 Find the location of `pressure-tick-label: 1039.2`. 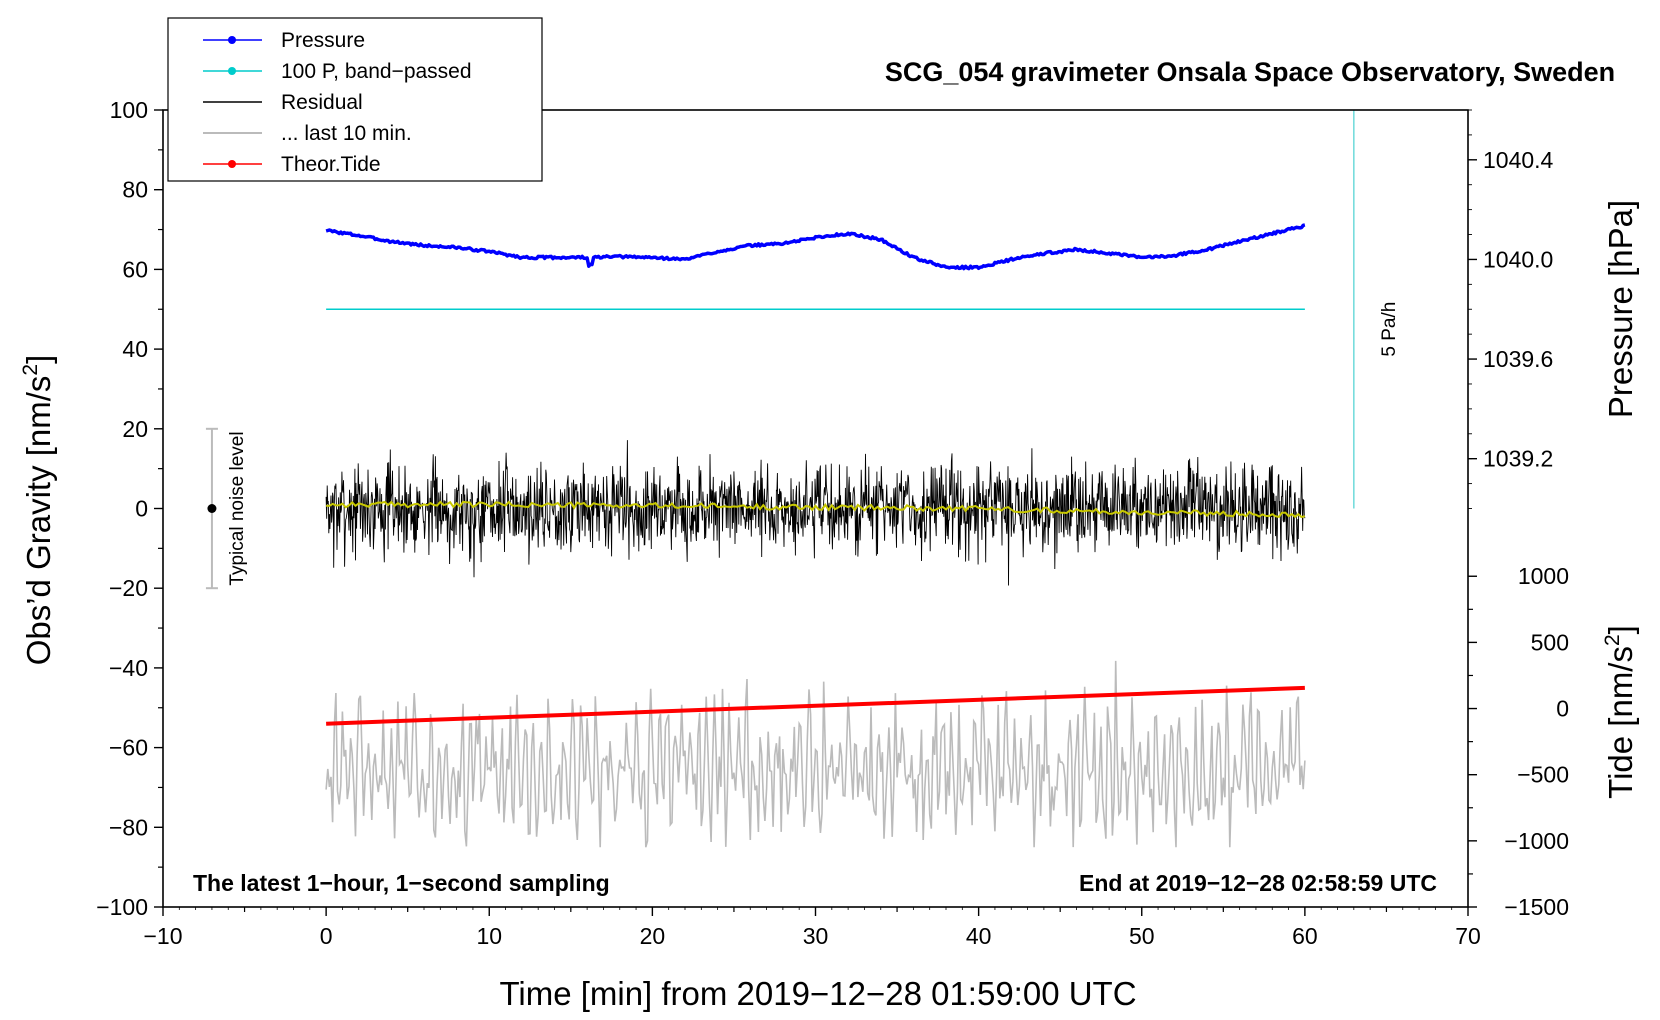

pressure-tick-label: 1039.2 is located at coordinates (1518, 459).